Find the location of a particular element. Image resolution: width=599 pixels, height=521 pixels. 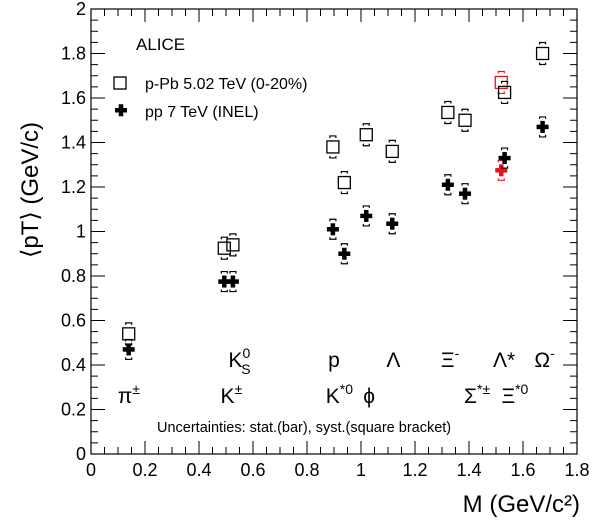

x-tick-label: 0 is located at coordinates (91, 470).